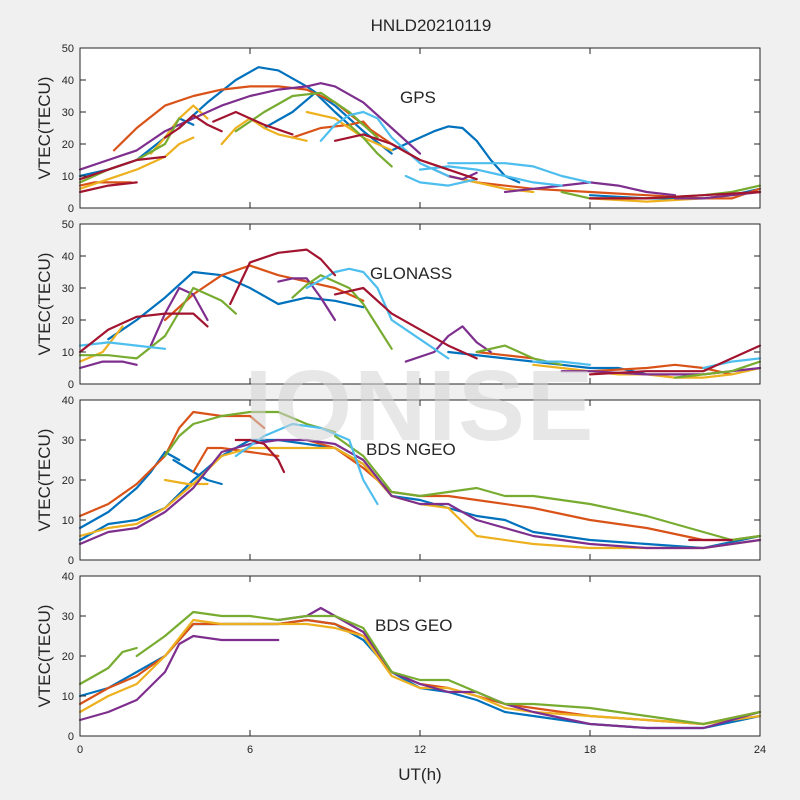  What do you see at coordinates (431, 25) in the screenshot?
I see `figure-title: HNLD20210119` at bounding box center [431, 25].